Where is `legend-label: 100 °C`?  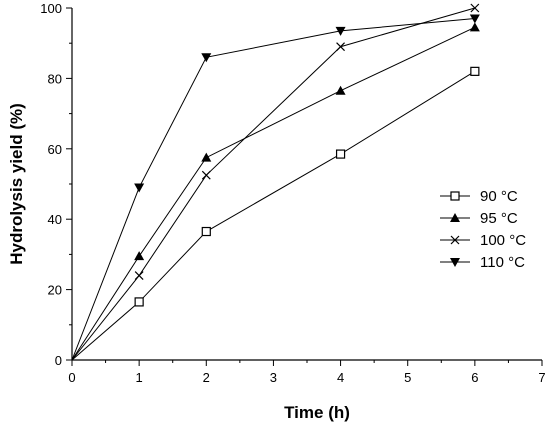
legend-label: 100 °C is located at coordinates (503, 240).